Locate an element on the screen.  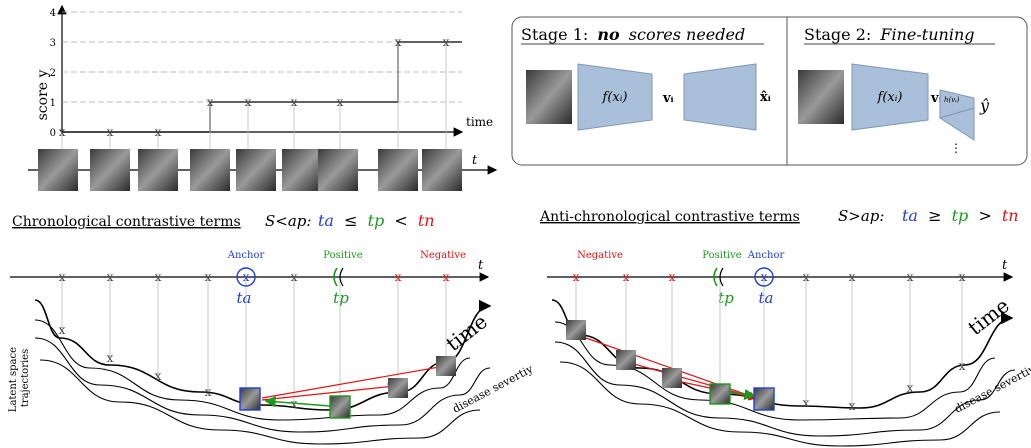
y-tick-label: 0 is located at coordinates (53, 133).